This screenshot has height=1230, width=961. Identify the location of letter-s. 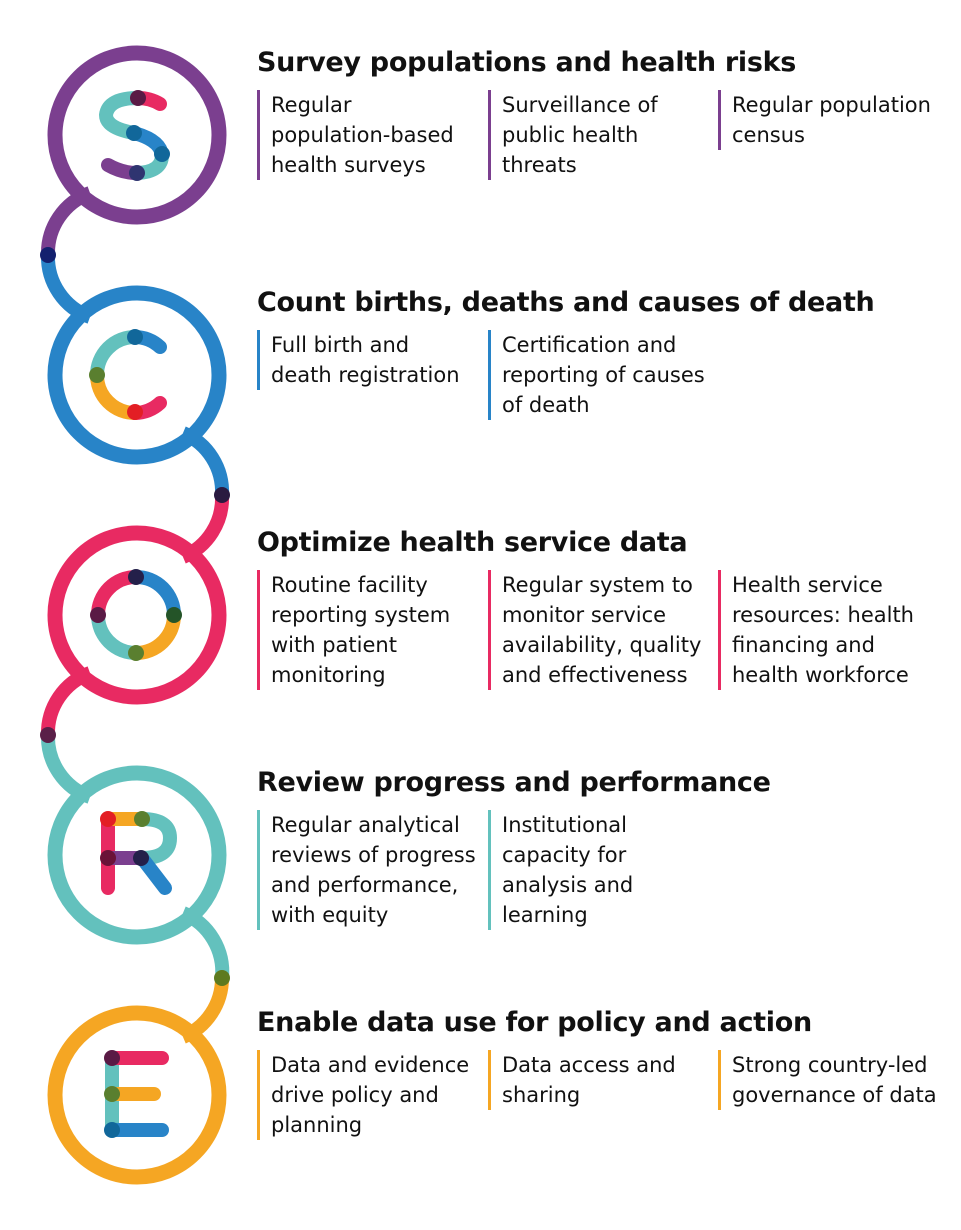
(134, 135).